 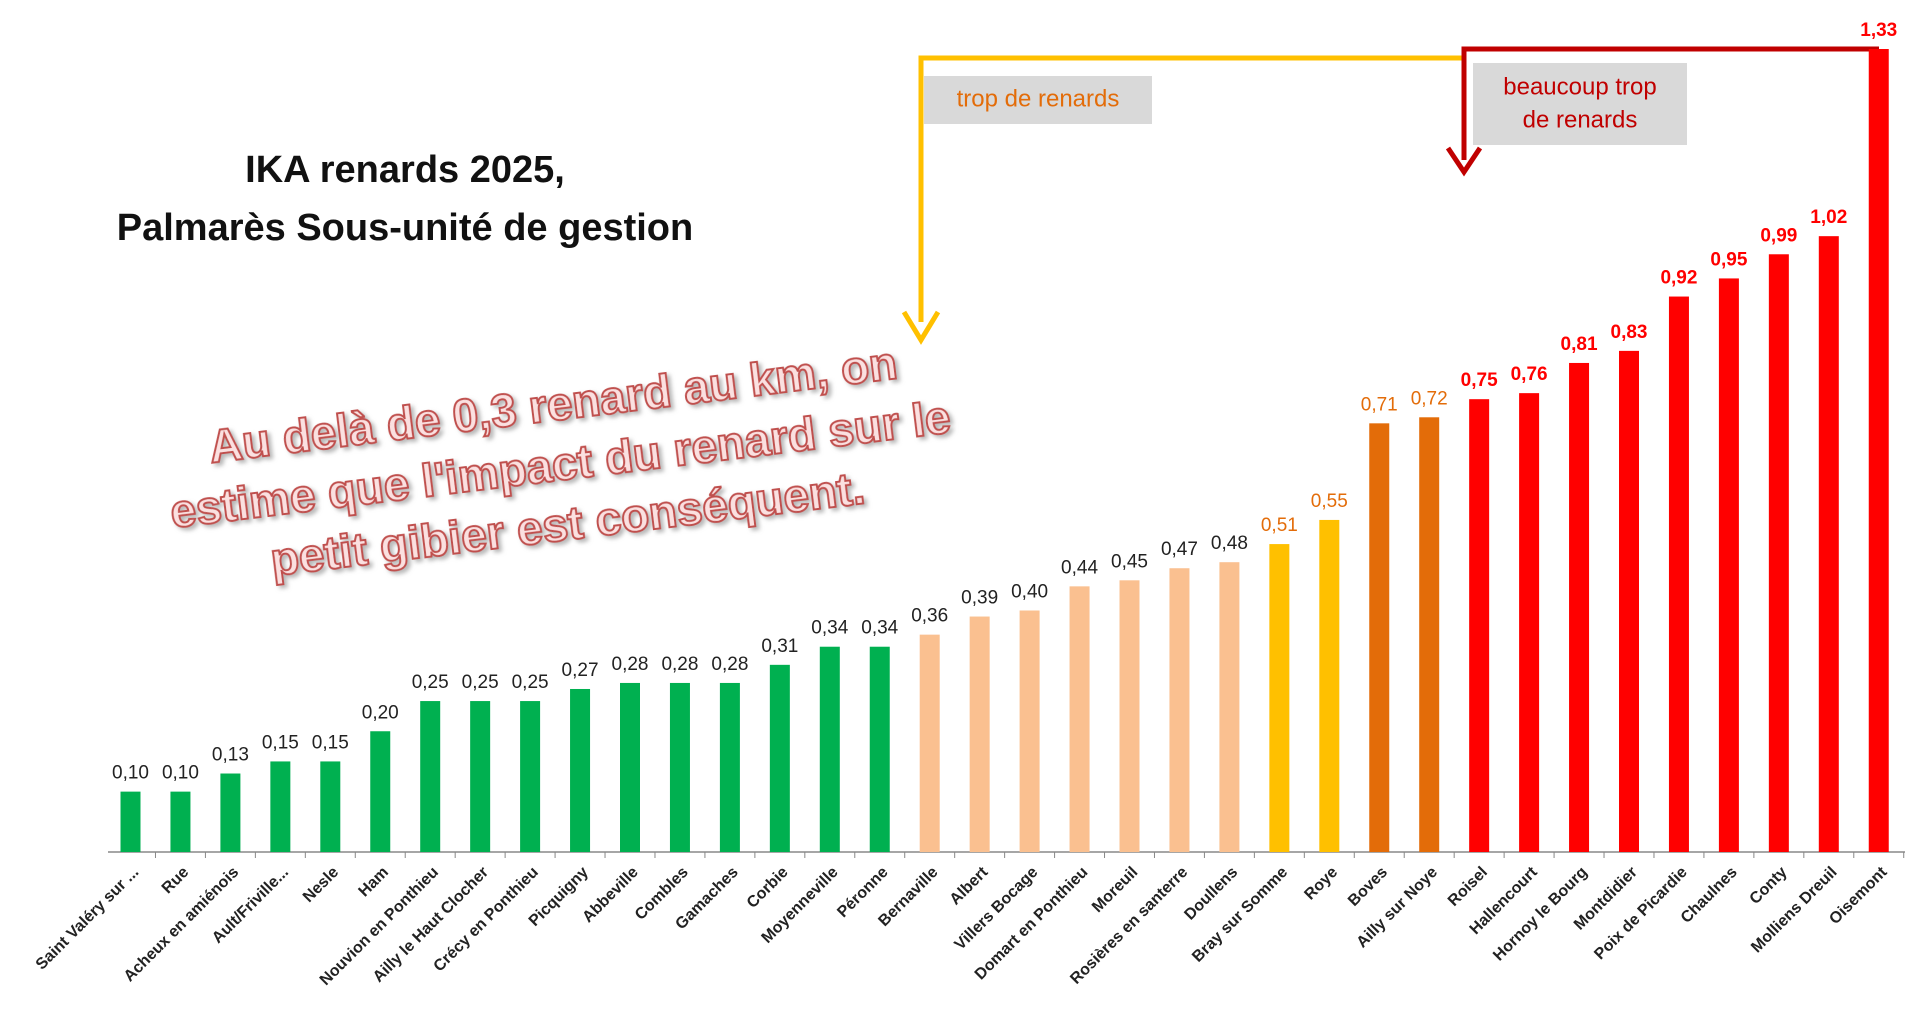 What do you see at coordinates (1464, 161) in the screenshot?
I see `red-arrowhead` at bounding box center [1464, 161].